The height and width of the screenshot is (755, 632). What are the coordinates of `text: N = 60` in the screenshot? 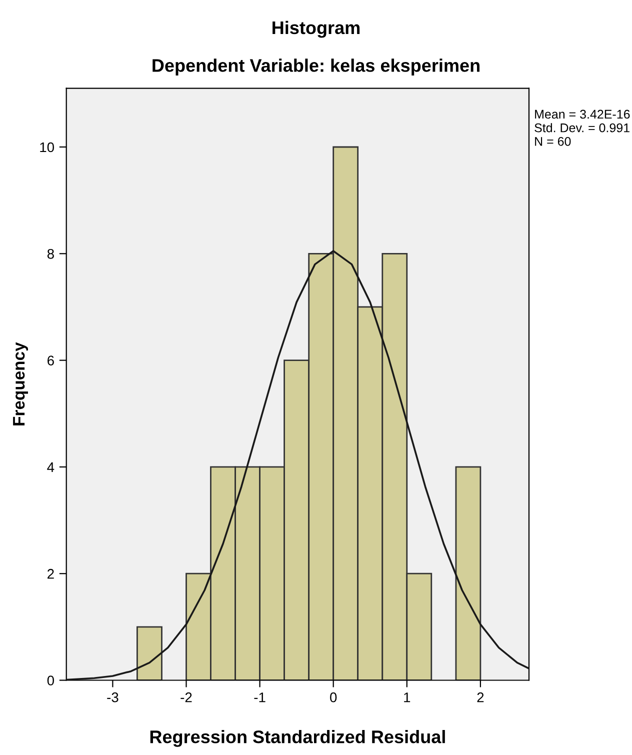 It's located at (553, 141).